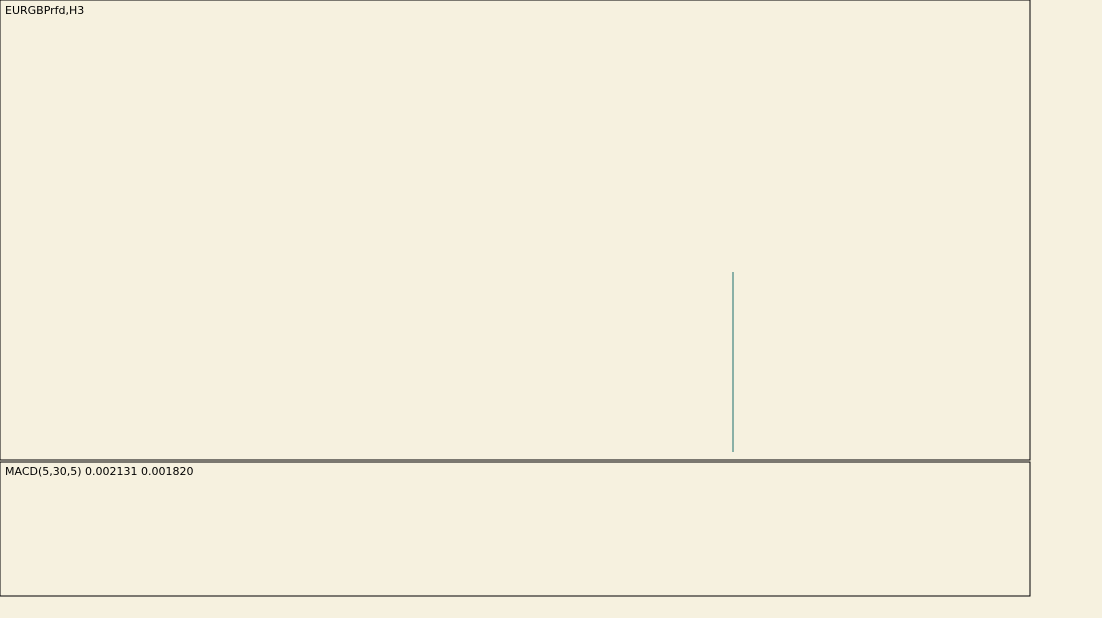  Describe the element at coordinates (44, 10) in the screenshot. I see `chart-title: EURGBPrfd,H3` at that location.